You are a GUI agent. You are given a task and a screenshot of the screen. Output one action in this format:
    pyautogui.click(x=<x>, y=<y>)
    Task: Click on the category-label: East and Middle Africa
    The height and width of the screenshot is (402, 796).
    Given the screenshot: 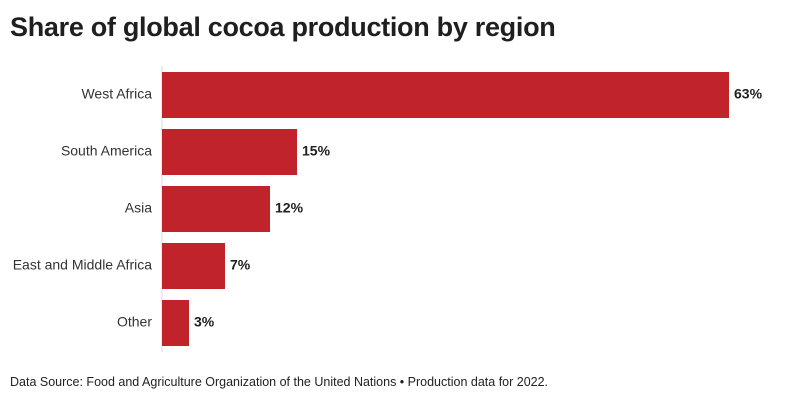 What is the action you would take?
    pyautogui.click(x=83, y=265)
    